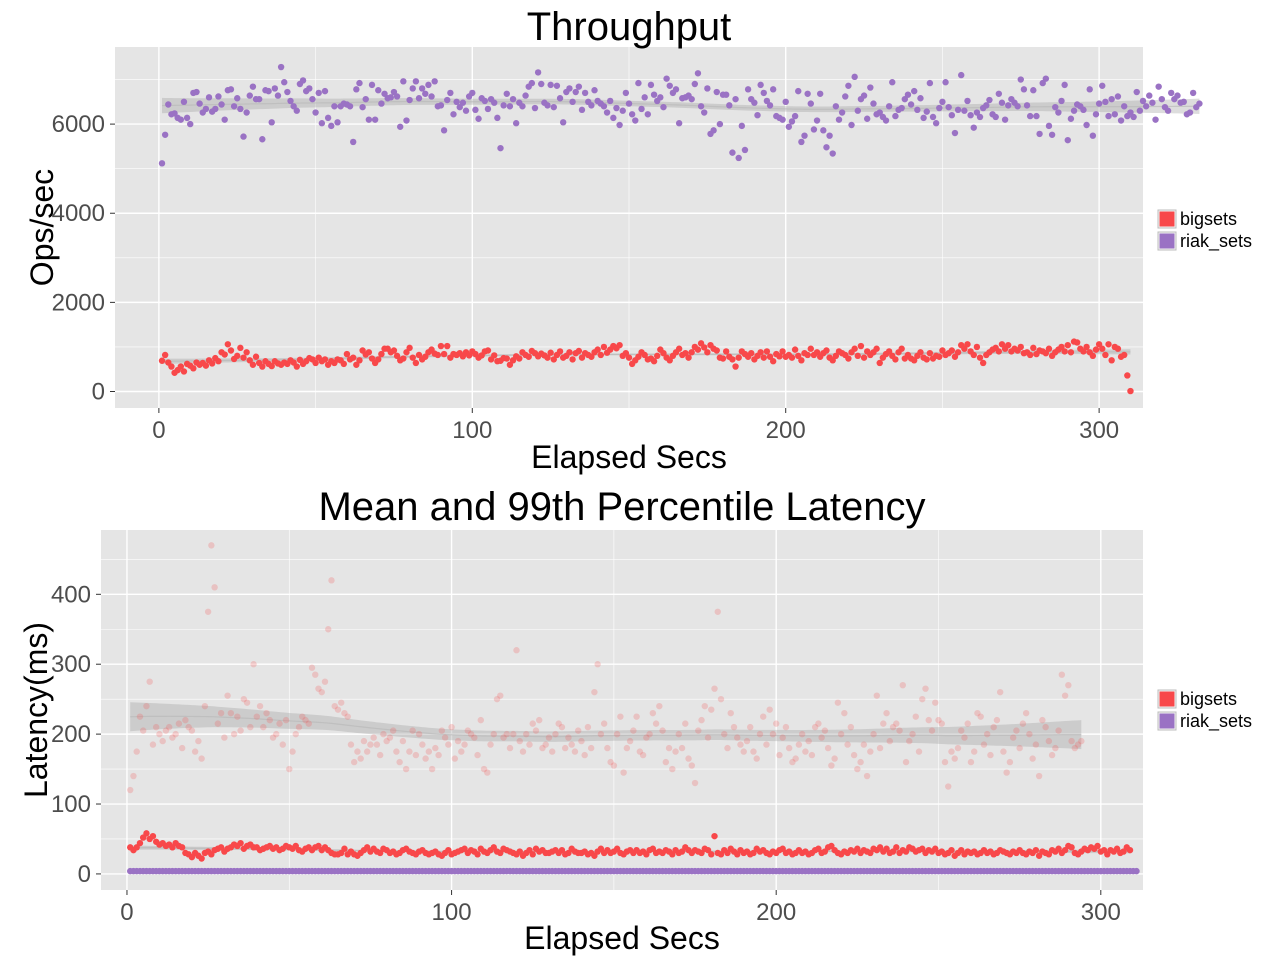  Describe the element at coordinates (98, 392) in the screenshot. I see `y-tick-label: 0` at that location.